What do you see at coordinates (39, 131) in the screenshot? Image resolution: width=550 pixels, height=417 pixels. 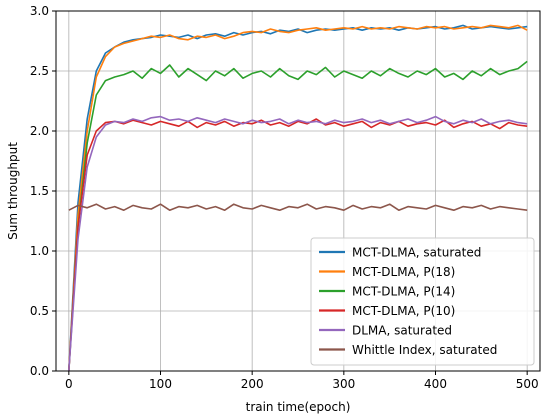 I see `y-tick-label: 2.0` at bounding box center [39, 131].